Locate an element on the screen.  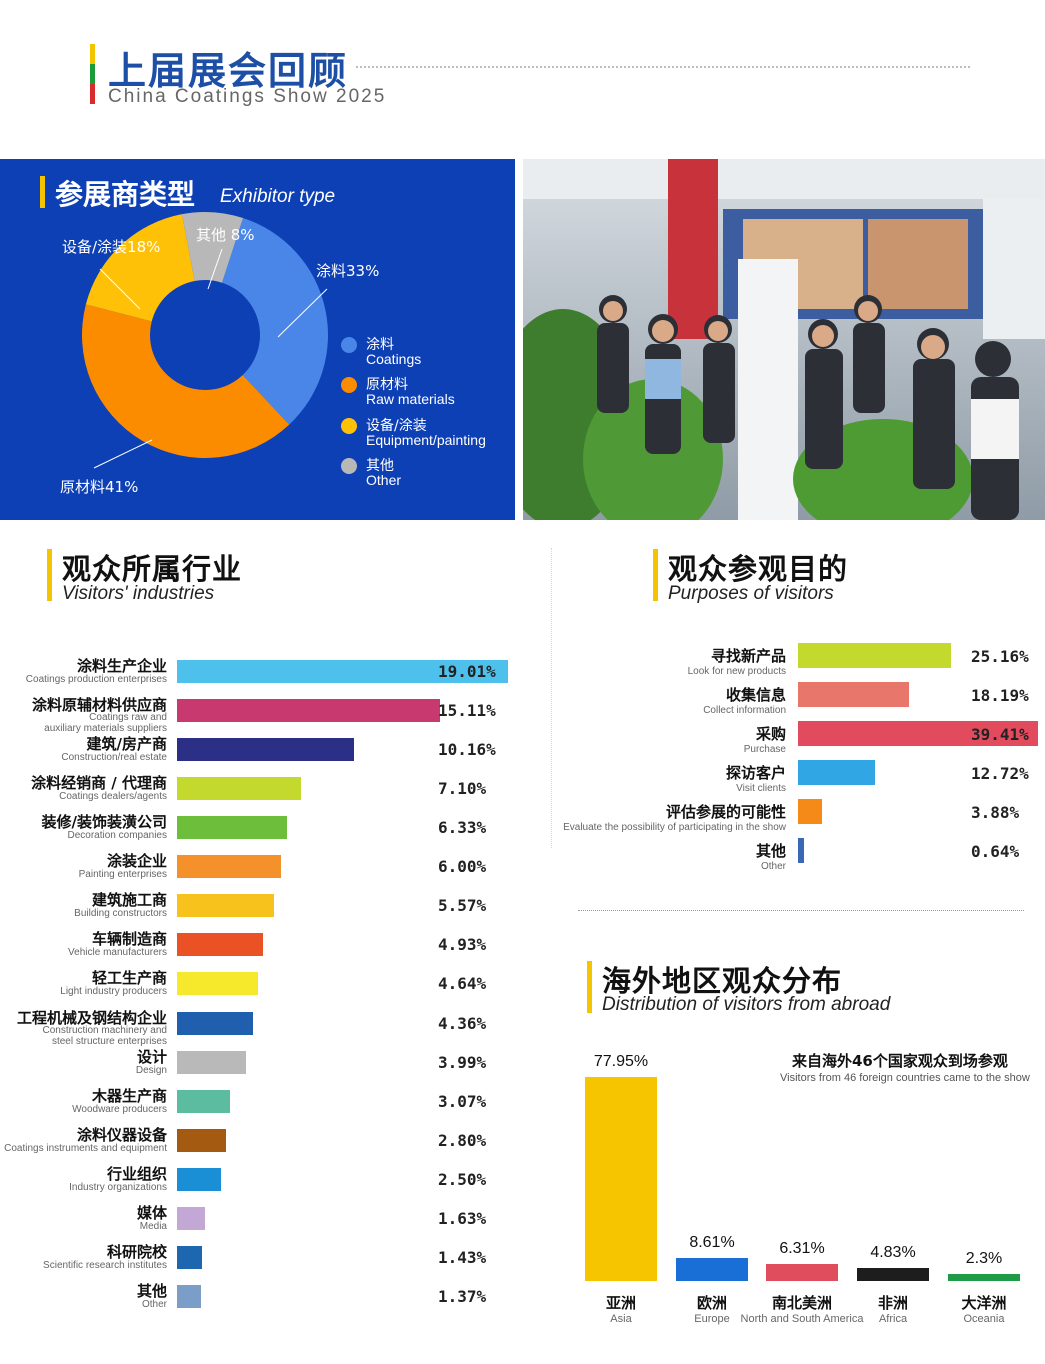
purposes-title-en: Purposes of visitors is located at coordinates (751, 593).